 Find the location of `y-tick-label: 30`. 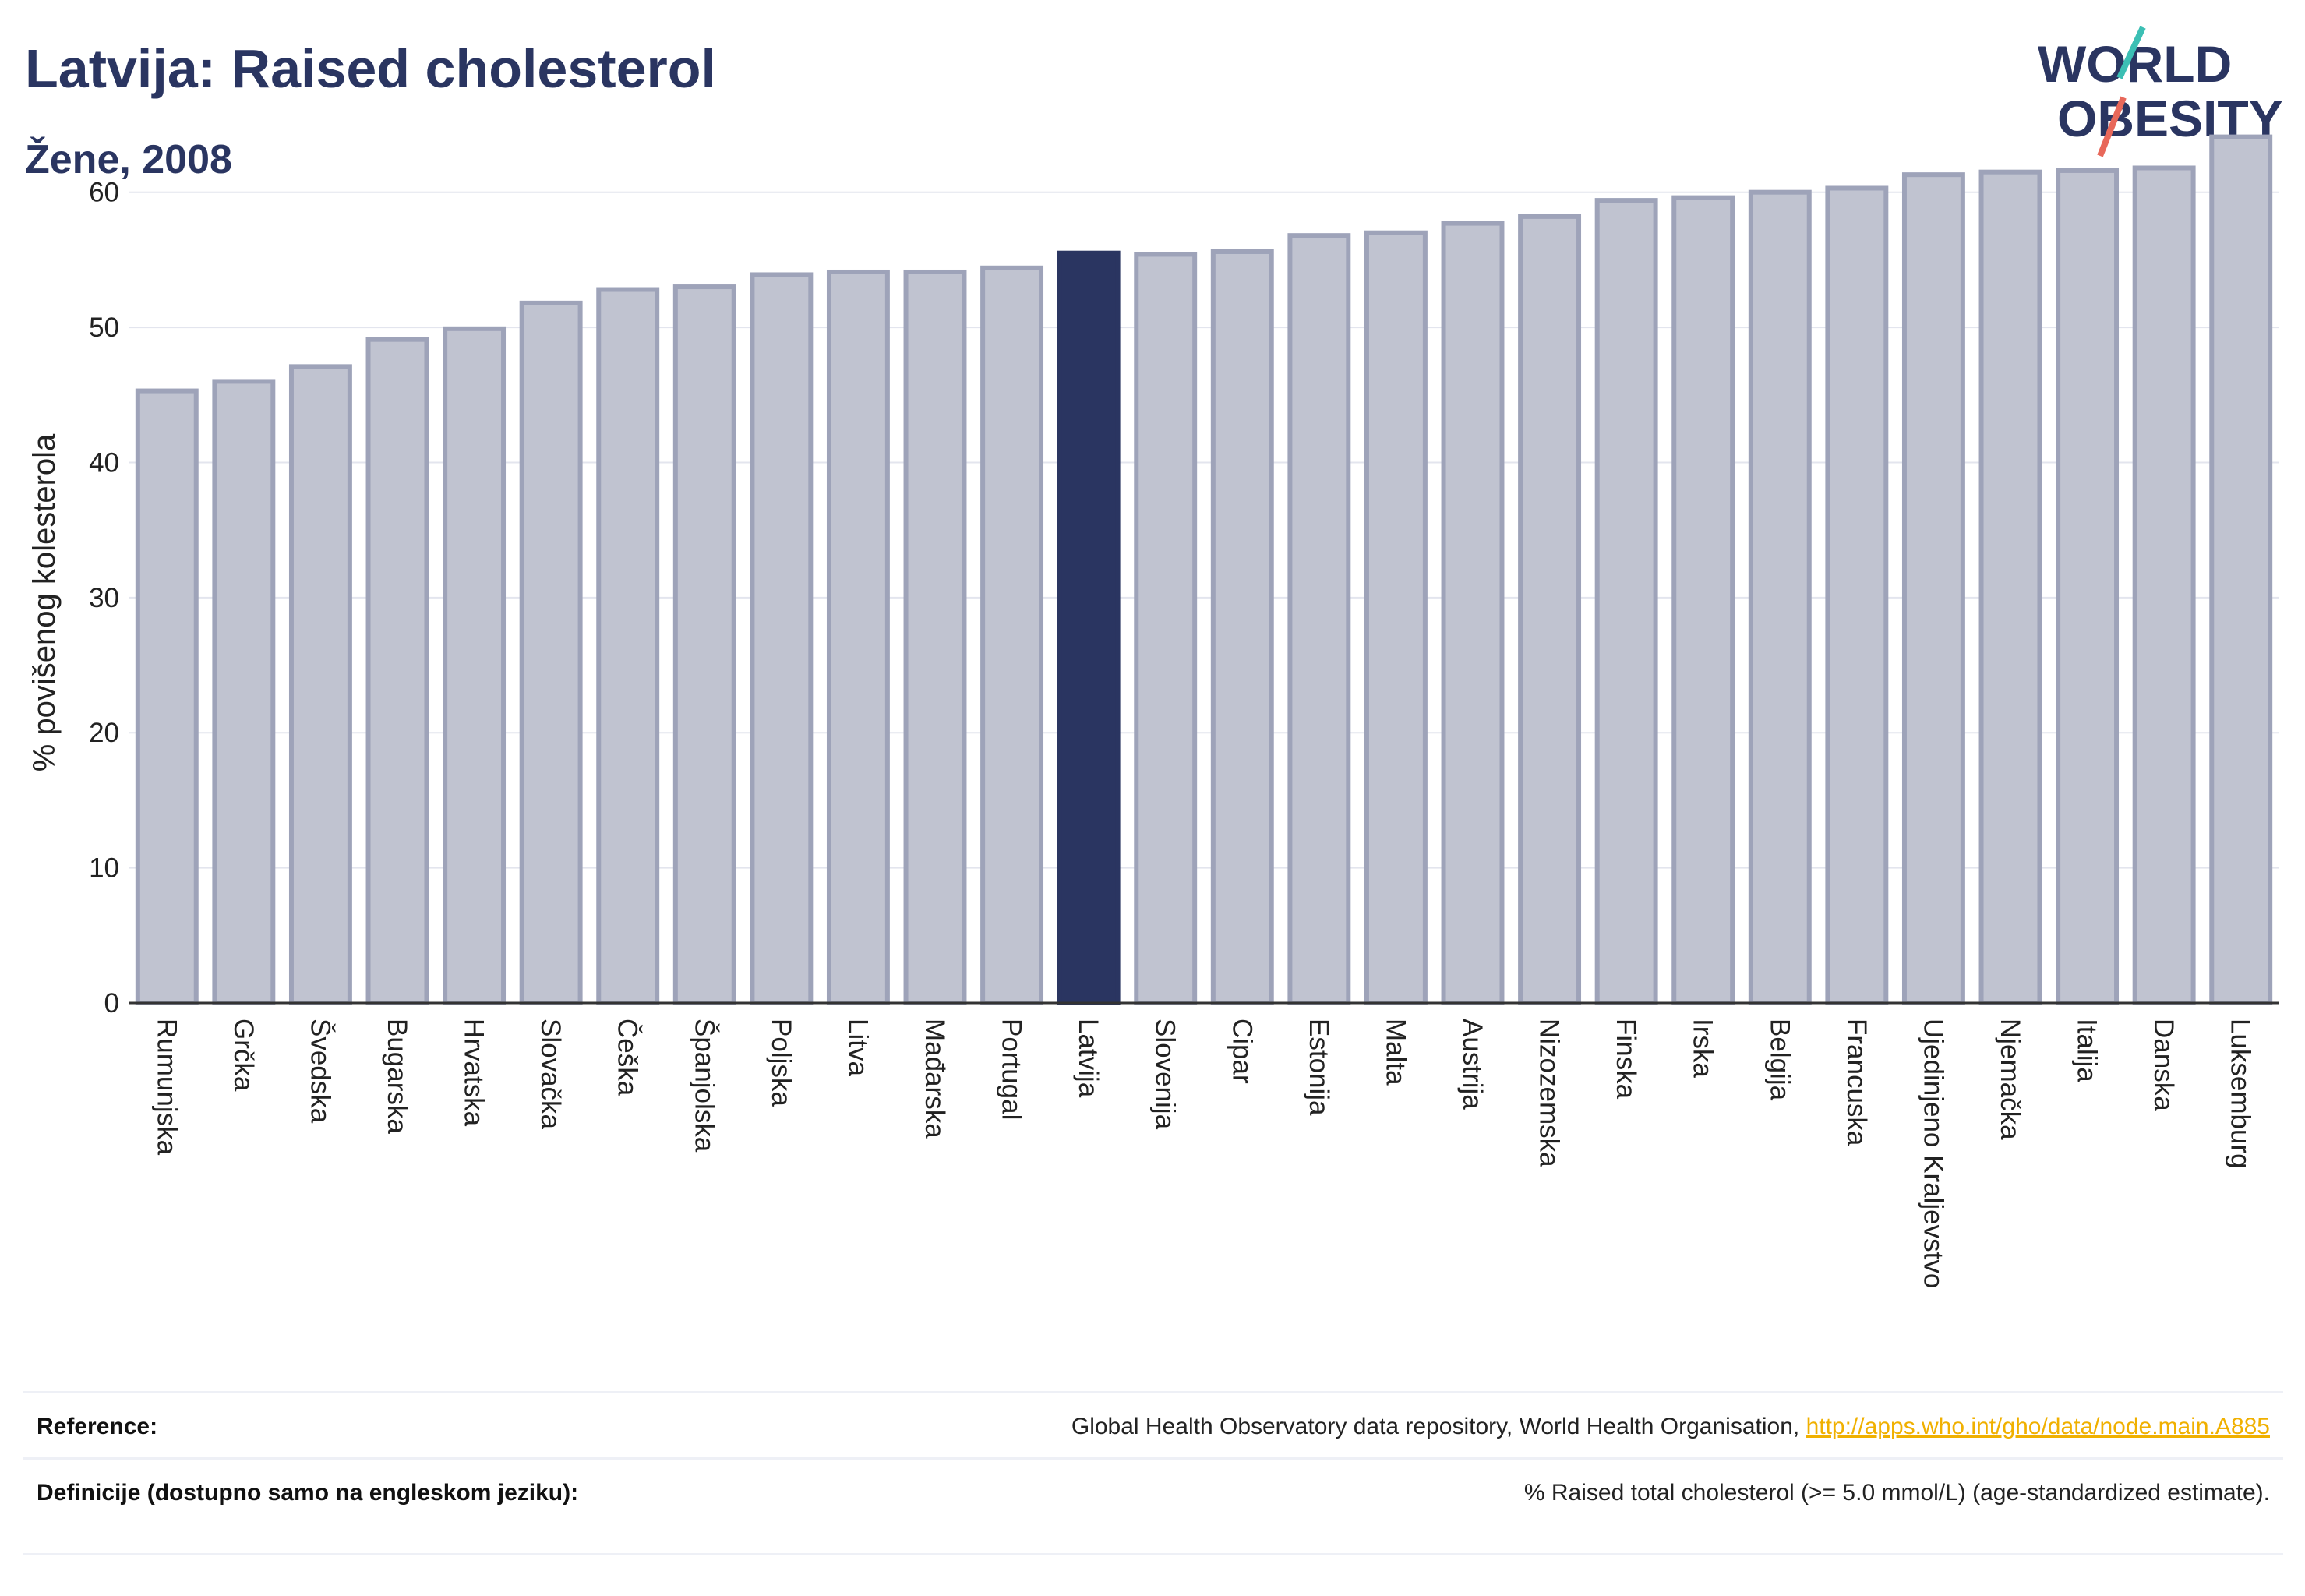

y-tick-label: 30 is located at coordinates (104, 598).